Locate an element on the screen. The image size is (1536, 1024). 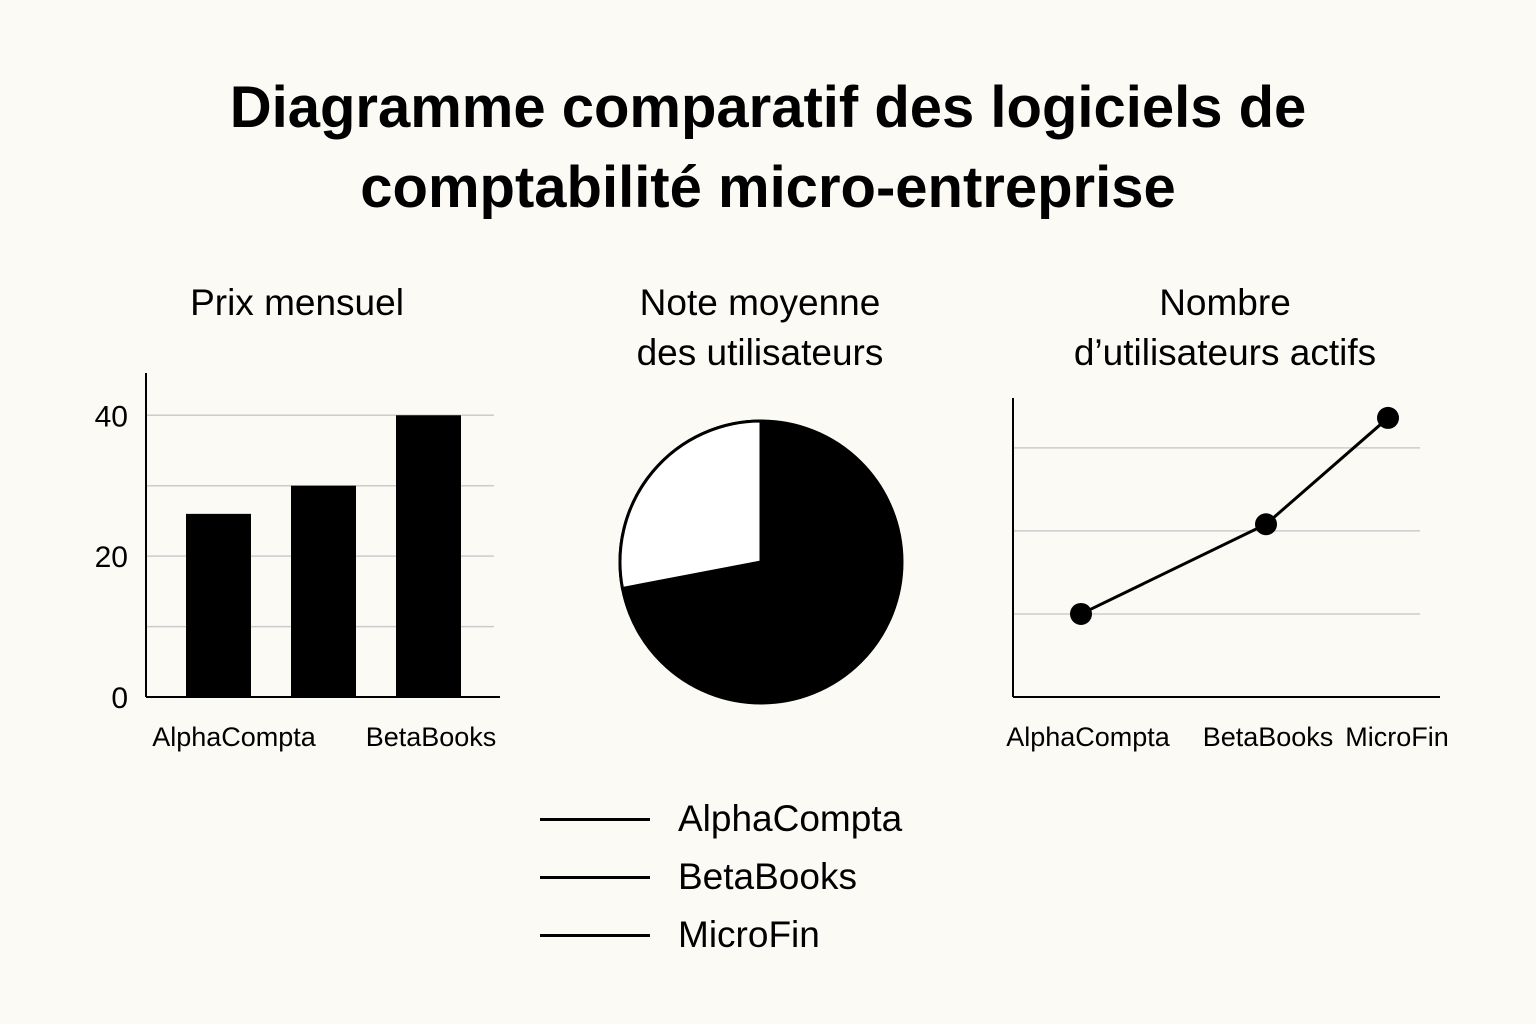
line-chart-title: Nombre d’utilisateurs actifs is located at coordinates (1225, 328).